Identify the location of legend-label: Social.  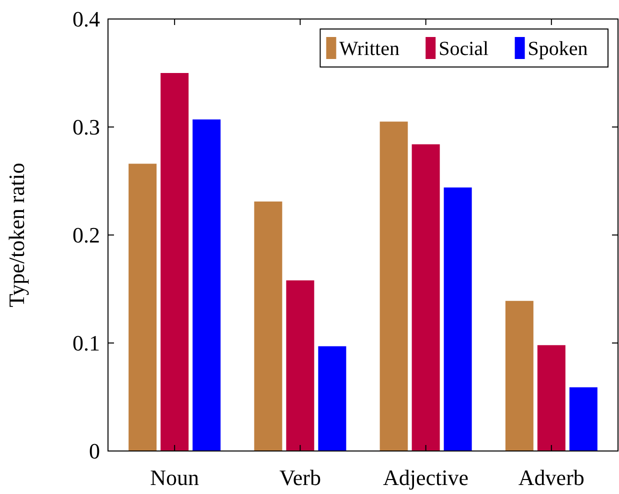
(464, 49).